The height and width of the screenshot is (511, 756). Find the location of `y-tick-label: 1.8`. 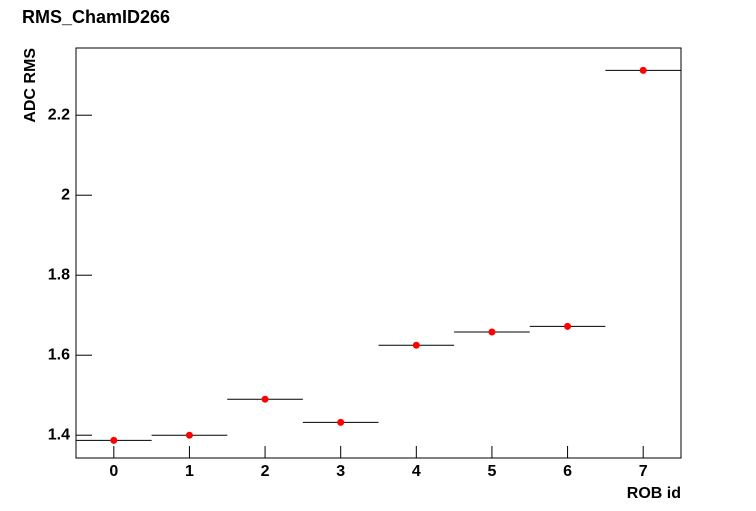

y-tick-label: 1.8 is located at coordinates (59, 274).